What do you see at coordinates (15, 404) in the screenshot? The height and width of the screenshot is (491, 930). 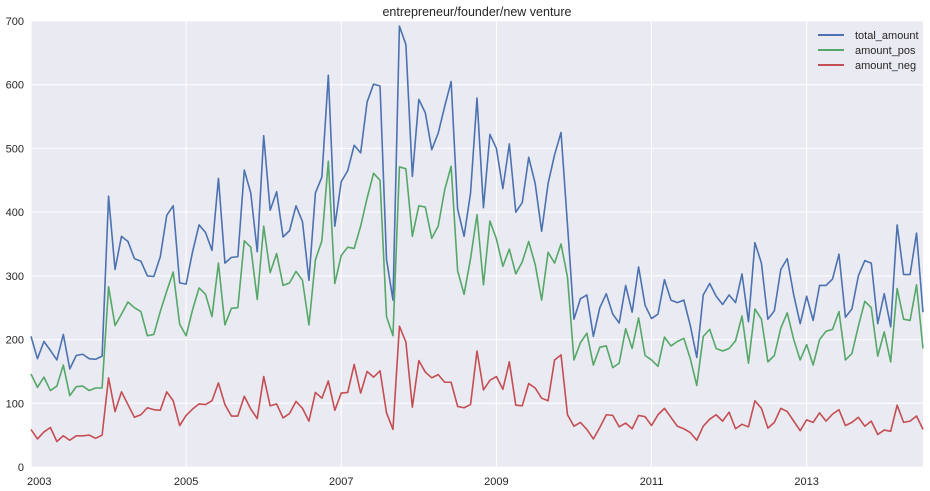 I see `y-tick-label: 100` at bounding box center [15, 404].